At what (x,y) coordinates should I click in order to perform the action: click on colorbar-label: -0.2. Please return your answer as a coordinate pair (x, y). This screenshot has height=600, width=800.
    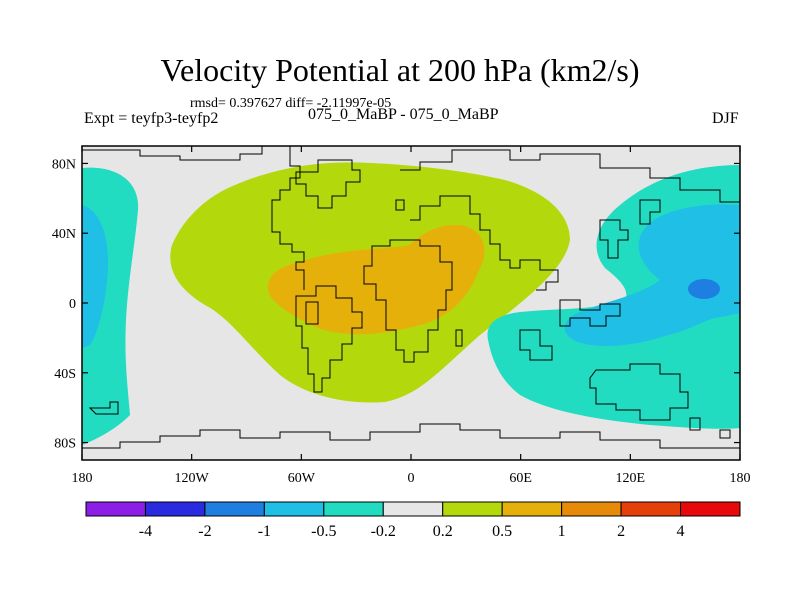
    Looking at the image, I should click on (383, 531).